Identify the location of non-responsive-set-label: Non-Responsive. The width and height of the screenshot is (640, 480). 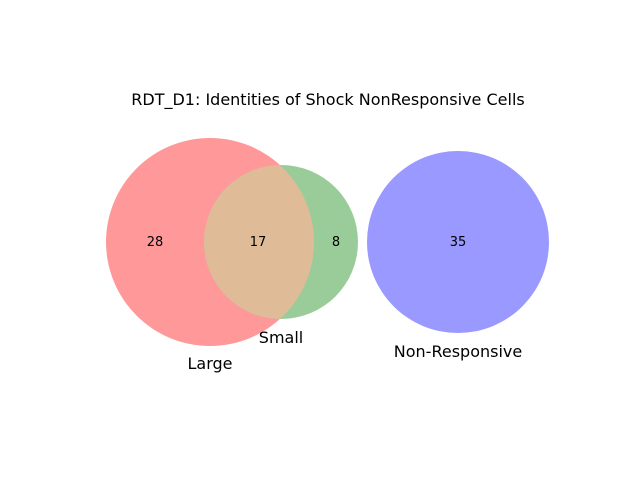
(458, 351).